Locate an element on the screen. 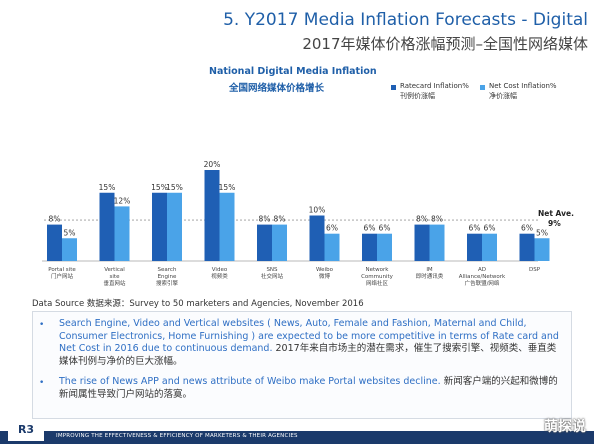 This screenshot has width=594, height=444. category-label: Community is located at coordinates (377, 277).